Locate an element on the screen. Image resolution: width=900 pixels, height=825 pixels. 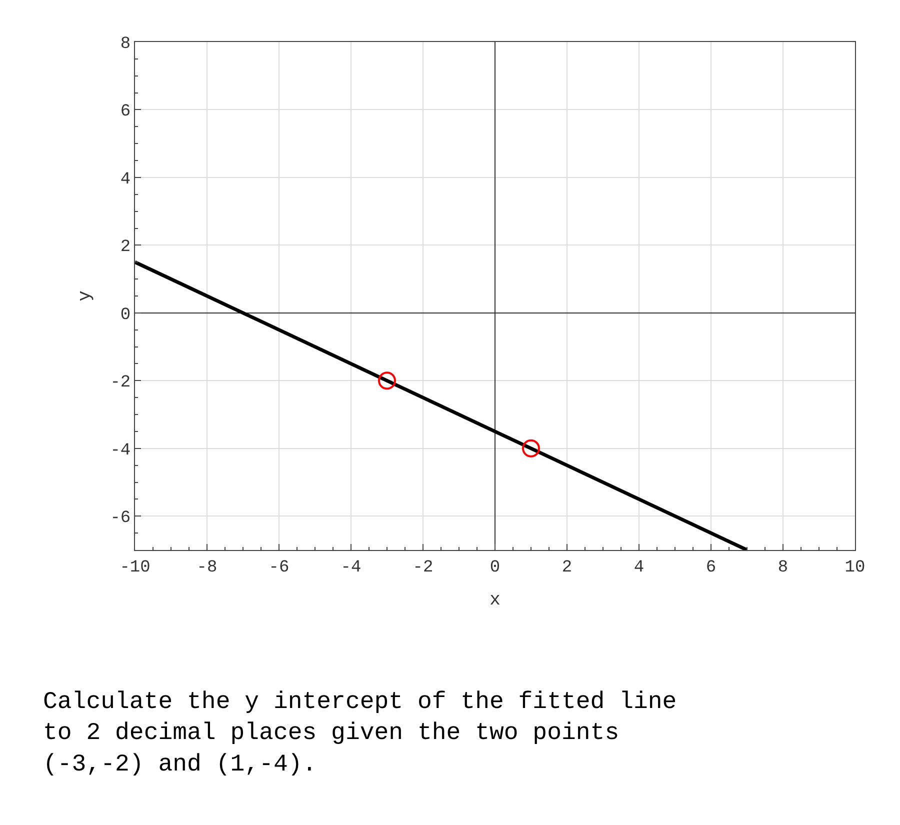
y-tick-label: 4 is located at coordinates (125, 180).